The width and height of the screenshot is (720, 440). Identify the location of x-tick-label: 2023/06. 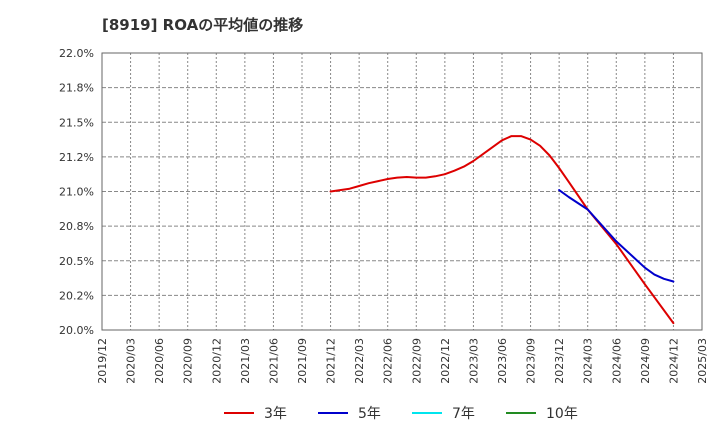
(502, 361).